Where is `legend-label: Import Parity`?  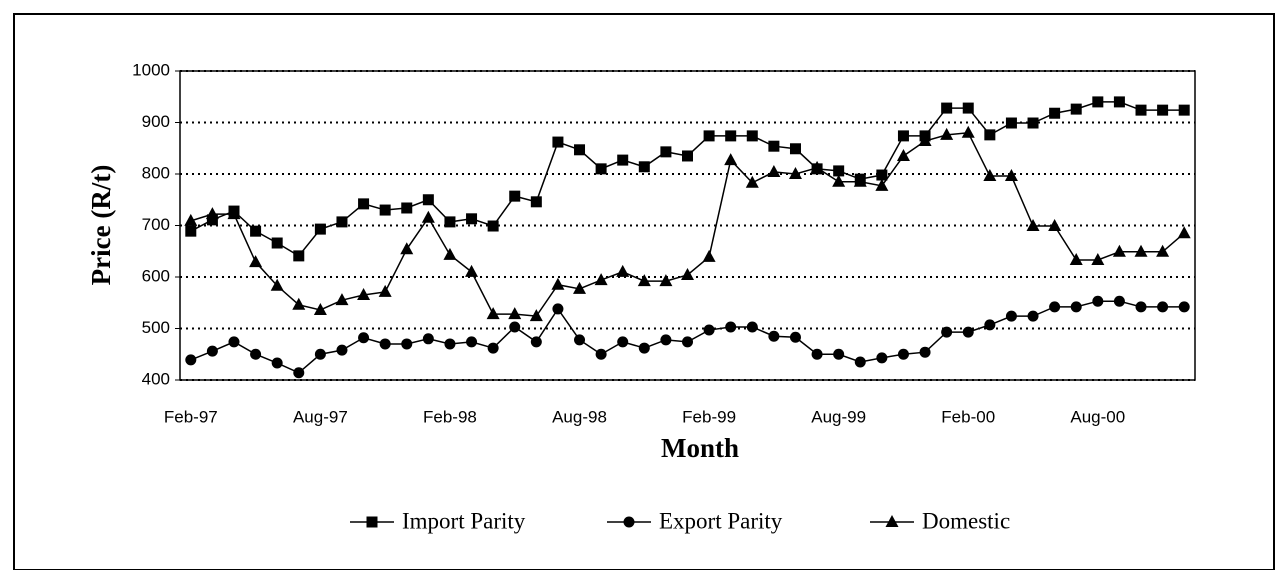 legend-label: Import Parity is located at coordinates (464, 520).